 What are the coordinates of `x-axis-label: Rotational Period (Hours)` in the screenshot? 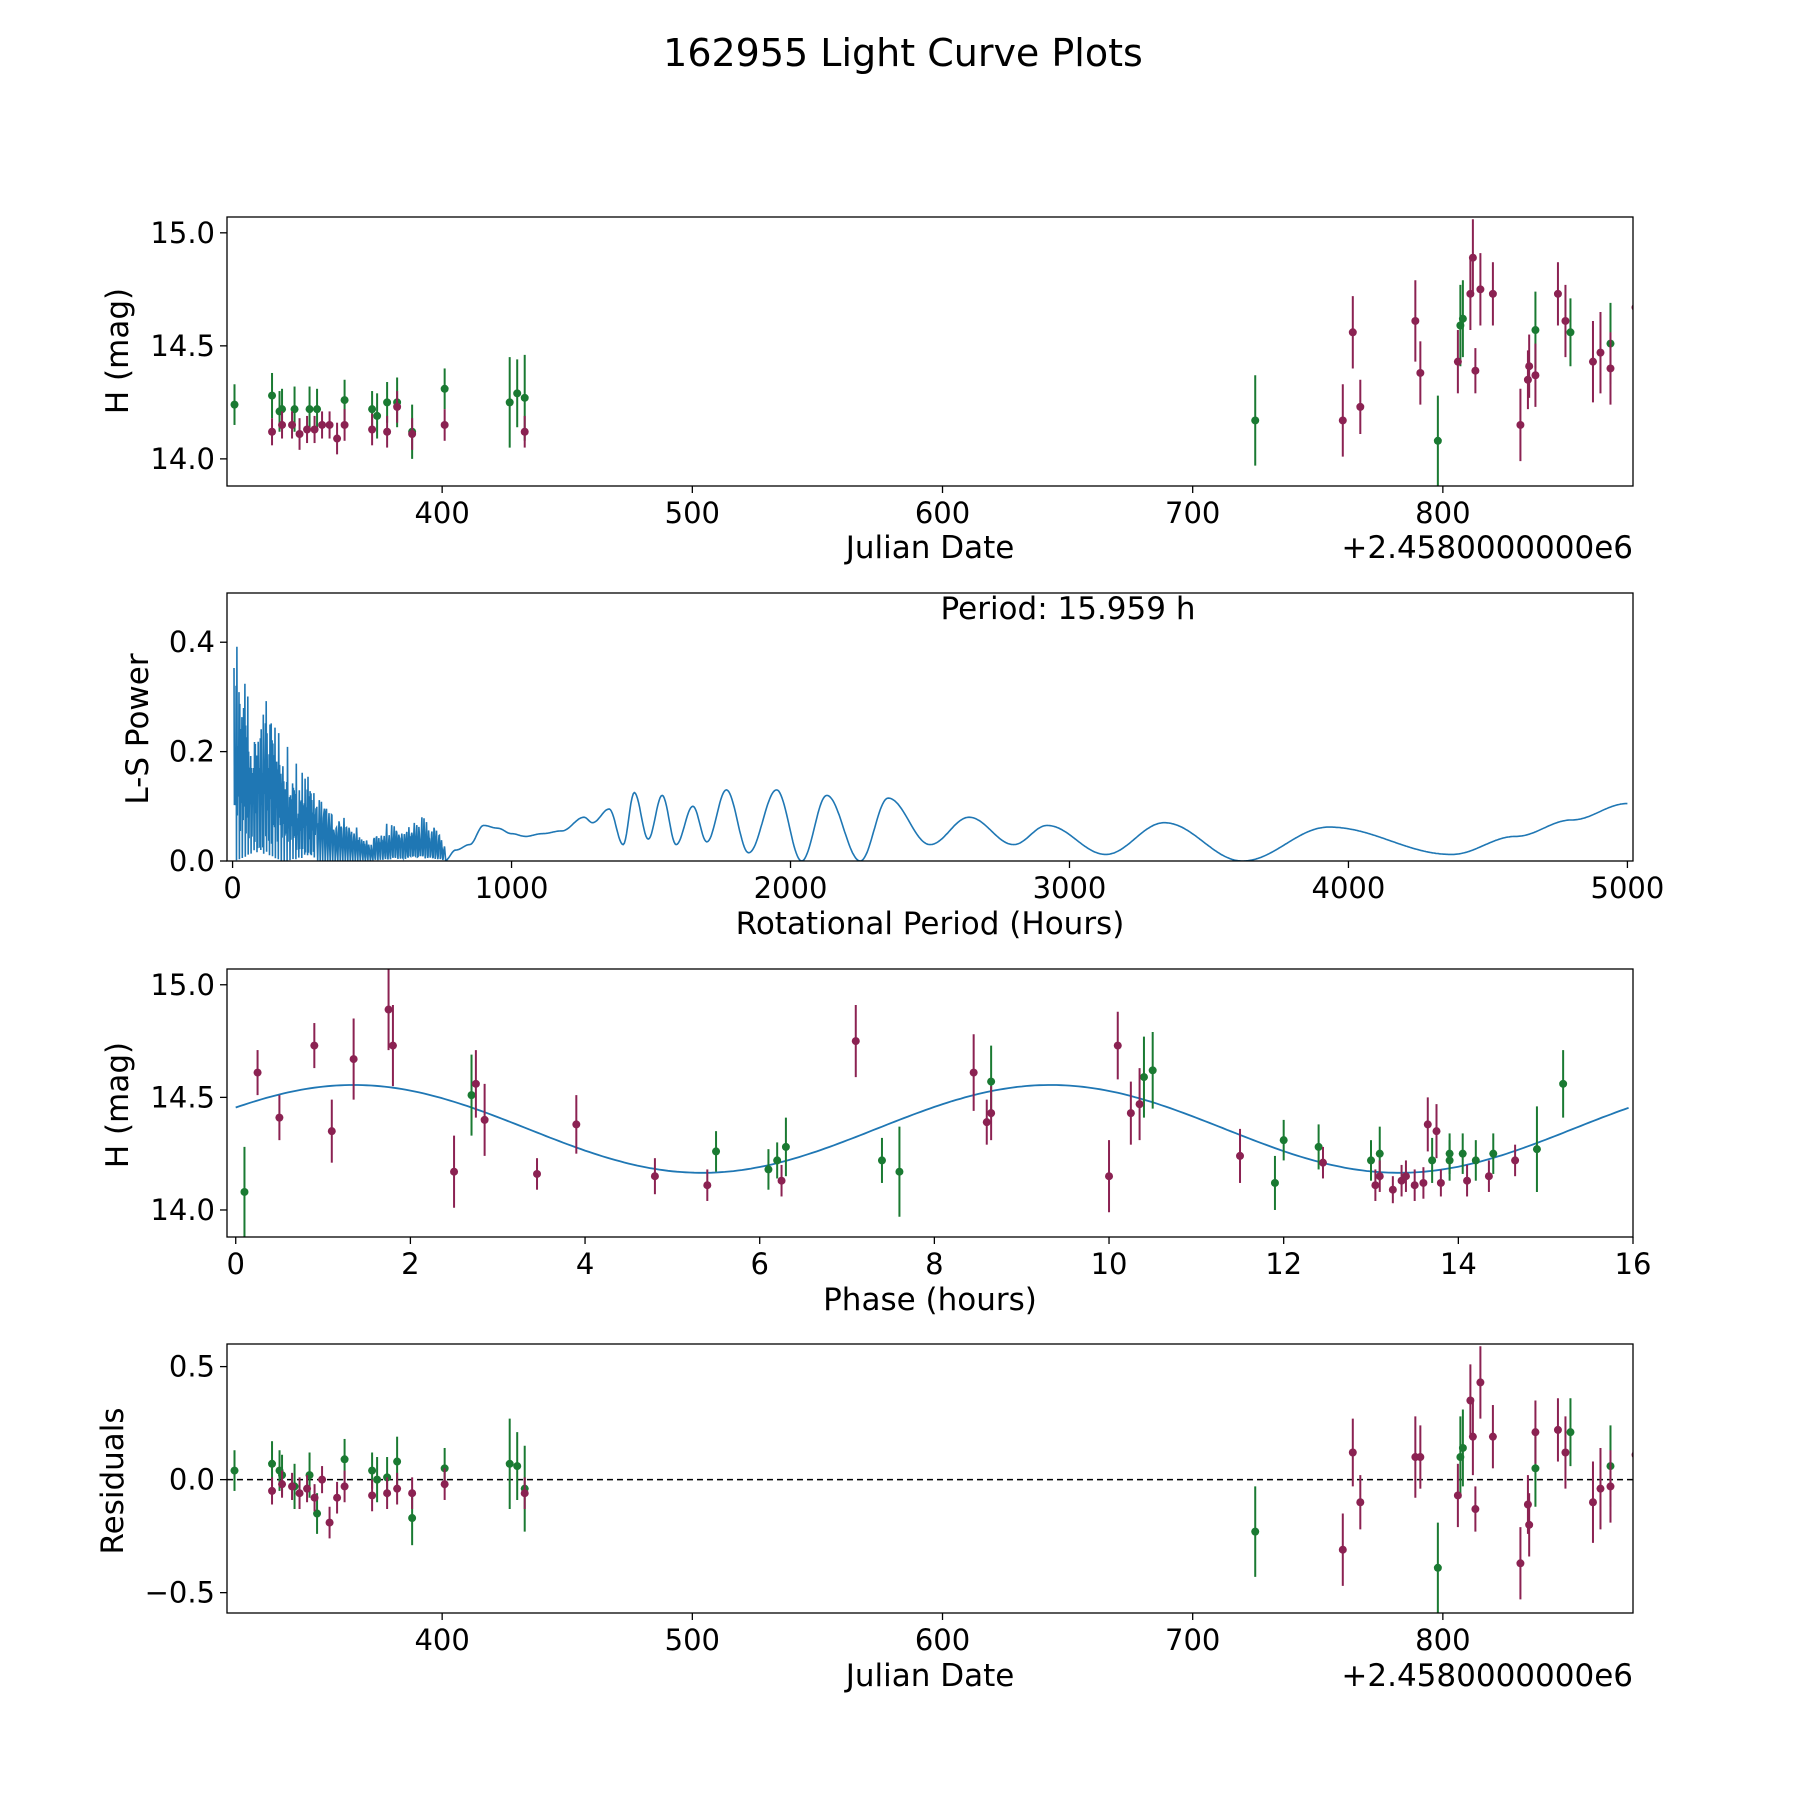 It's located at (930, 924).